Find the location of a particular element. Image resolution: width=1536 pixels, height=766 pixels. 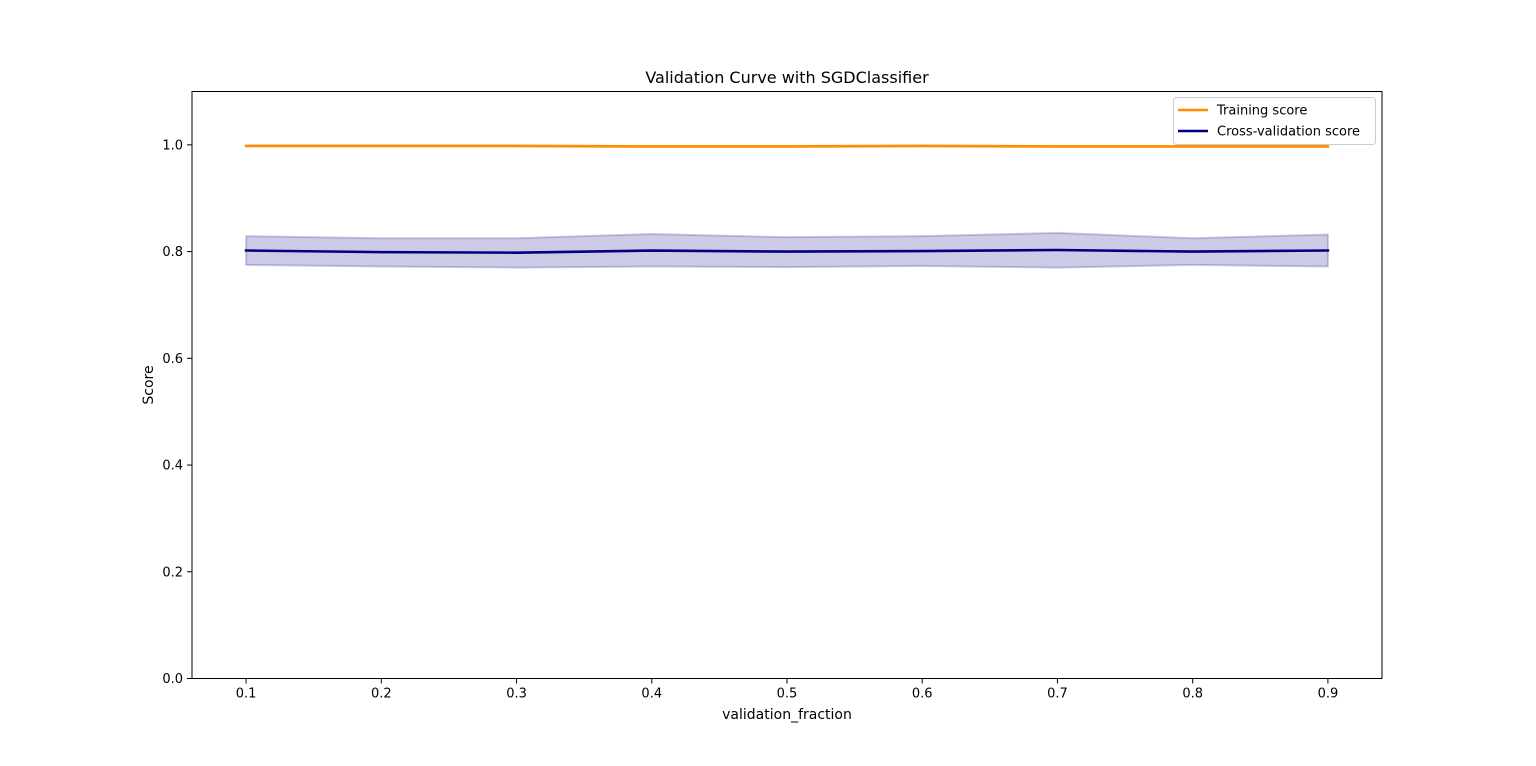

y-tick-label: 0.8 is located at coordinates (172, 252).